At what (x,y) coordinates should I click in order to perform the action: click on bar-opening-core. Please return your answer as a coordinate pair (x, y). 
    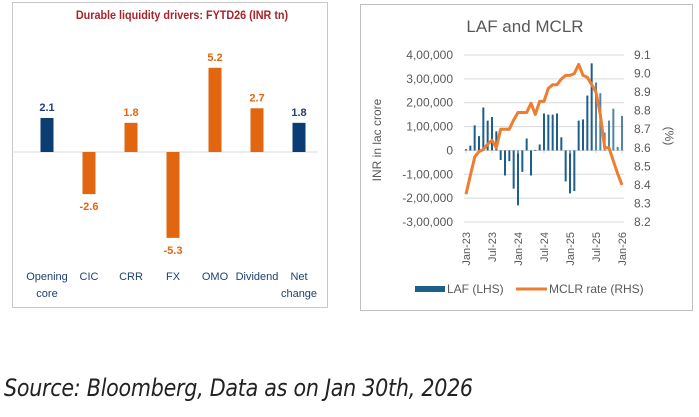
    Looking at the image, I should click on (47, 134).